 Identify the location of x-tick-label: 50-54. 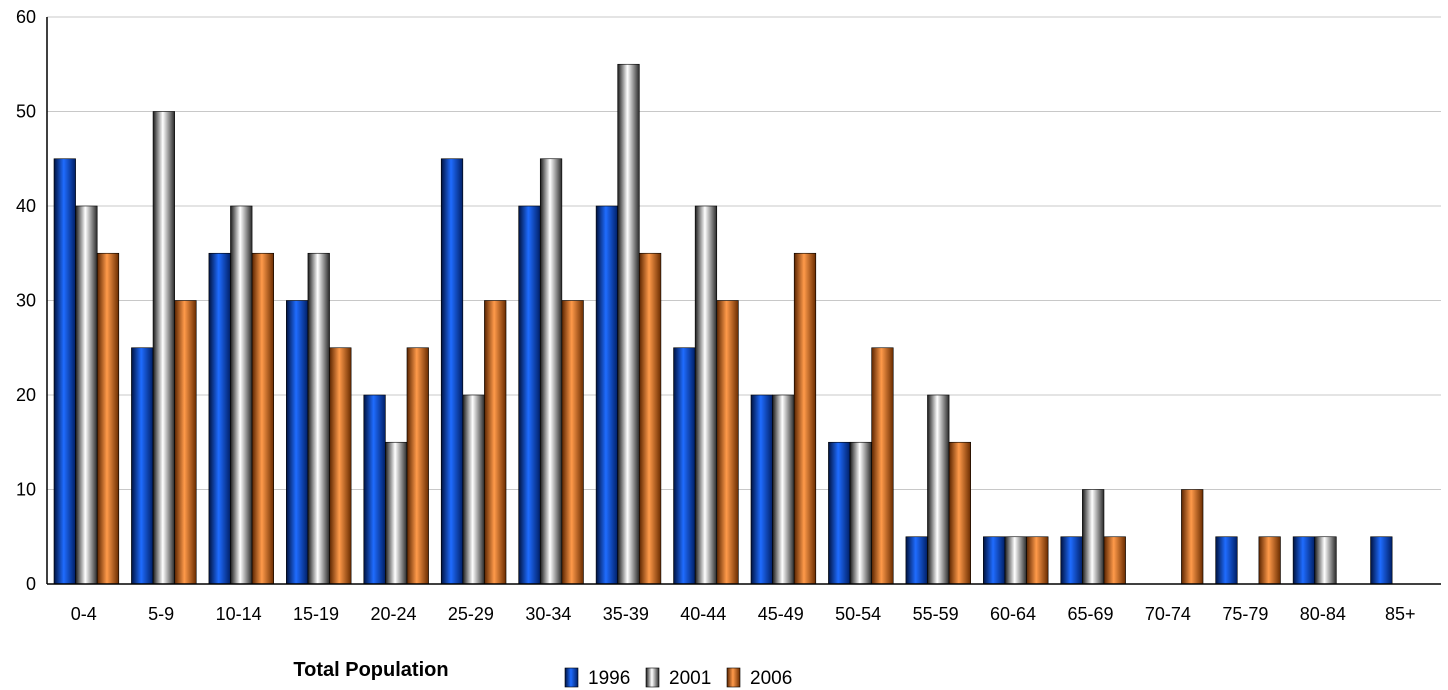
(858, 614).